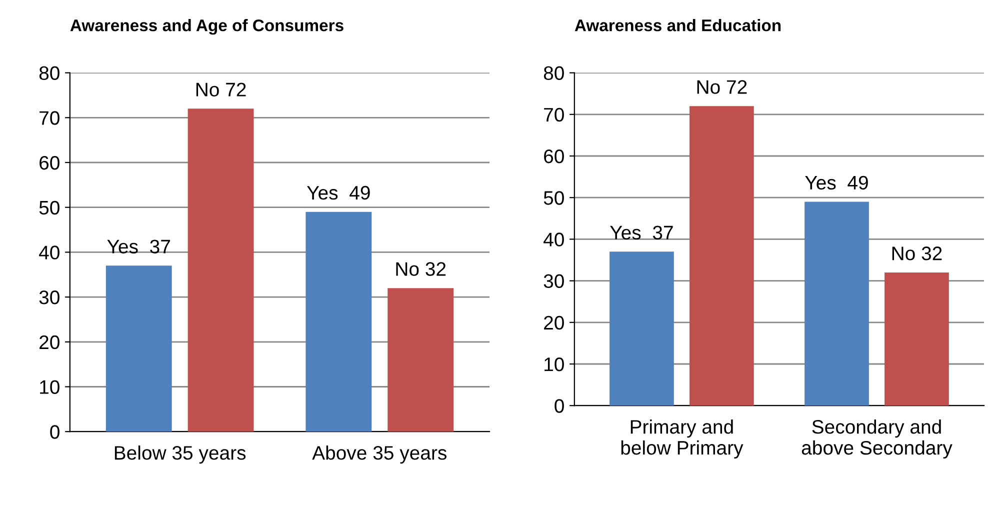 The height and width of the screenshot is (520, 999). I want to click on x-tick-label: Below 35 years, so click(180, 454).